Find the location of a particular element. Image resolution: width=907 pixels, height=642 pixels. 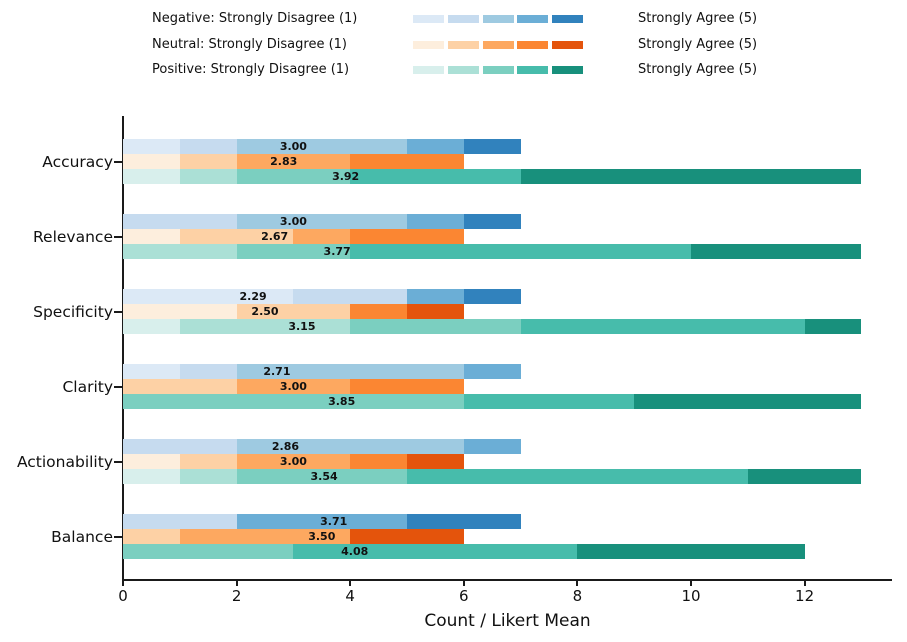

legend-right-label-neutral: Strongly Agree (5) is located at coordinates (698, 44).